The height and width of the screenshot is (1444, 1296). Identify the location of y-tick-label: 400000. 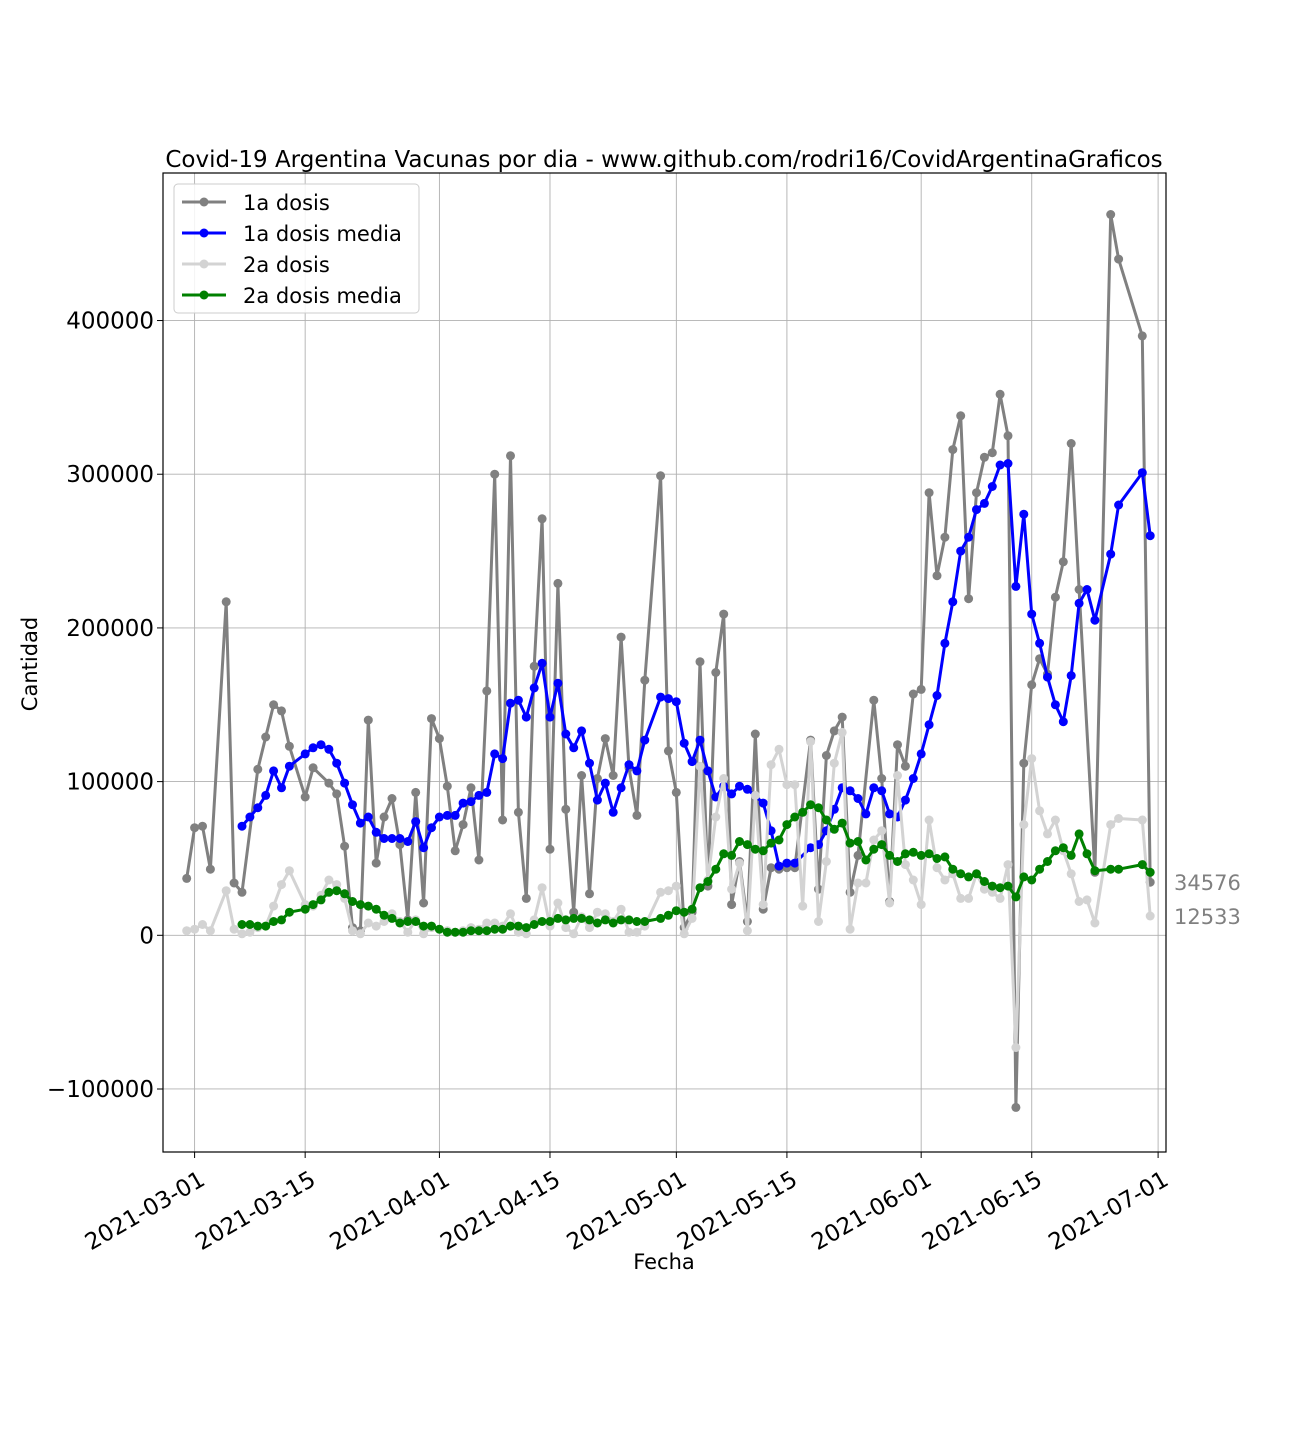
(110, 322).